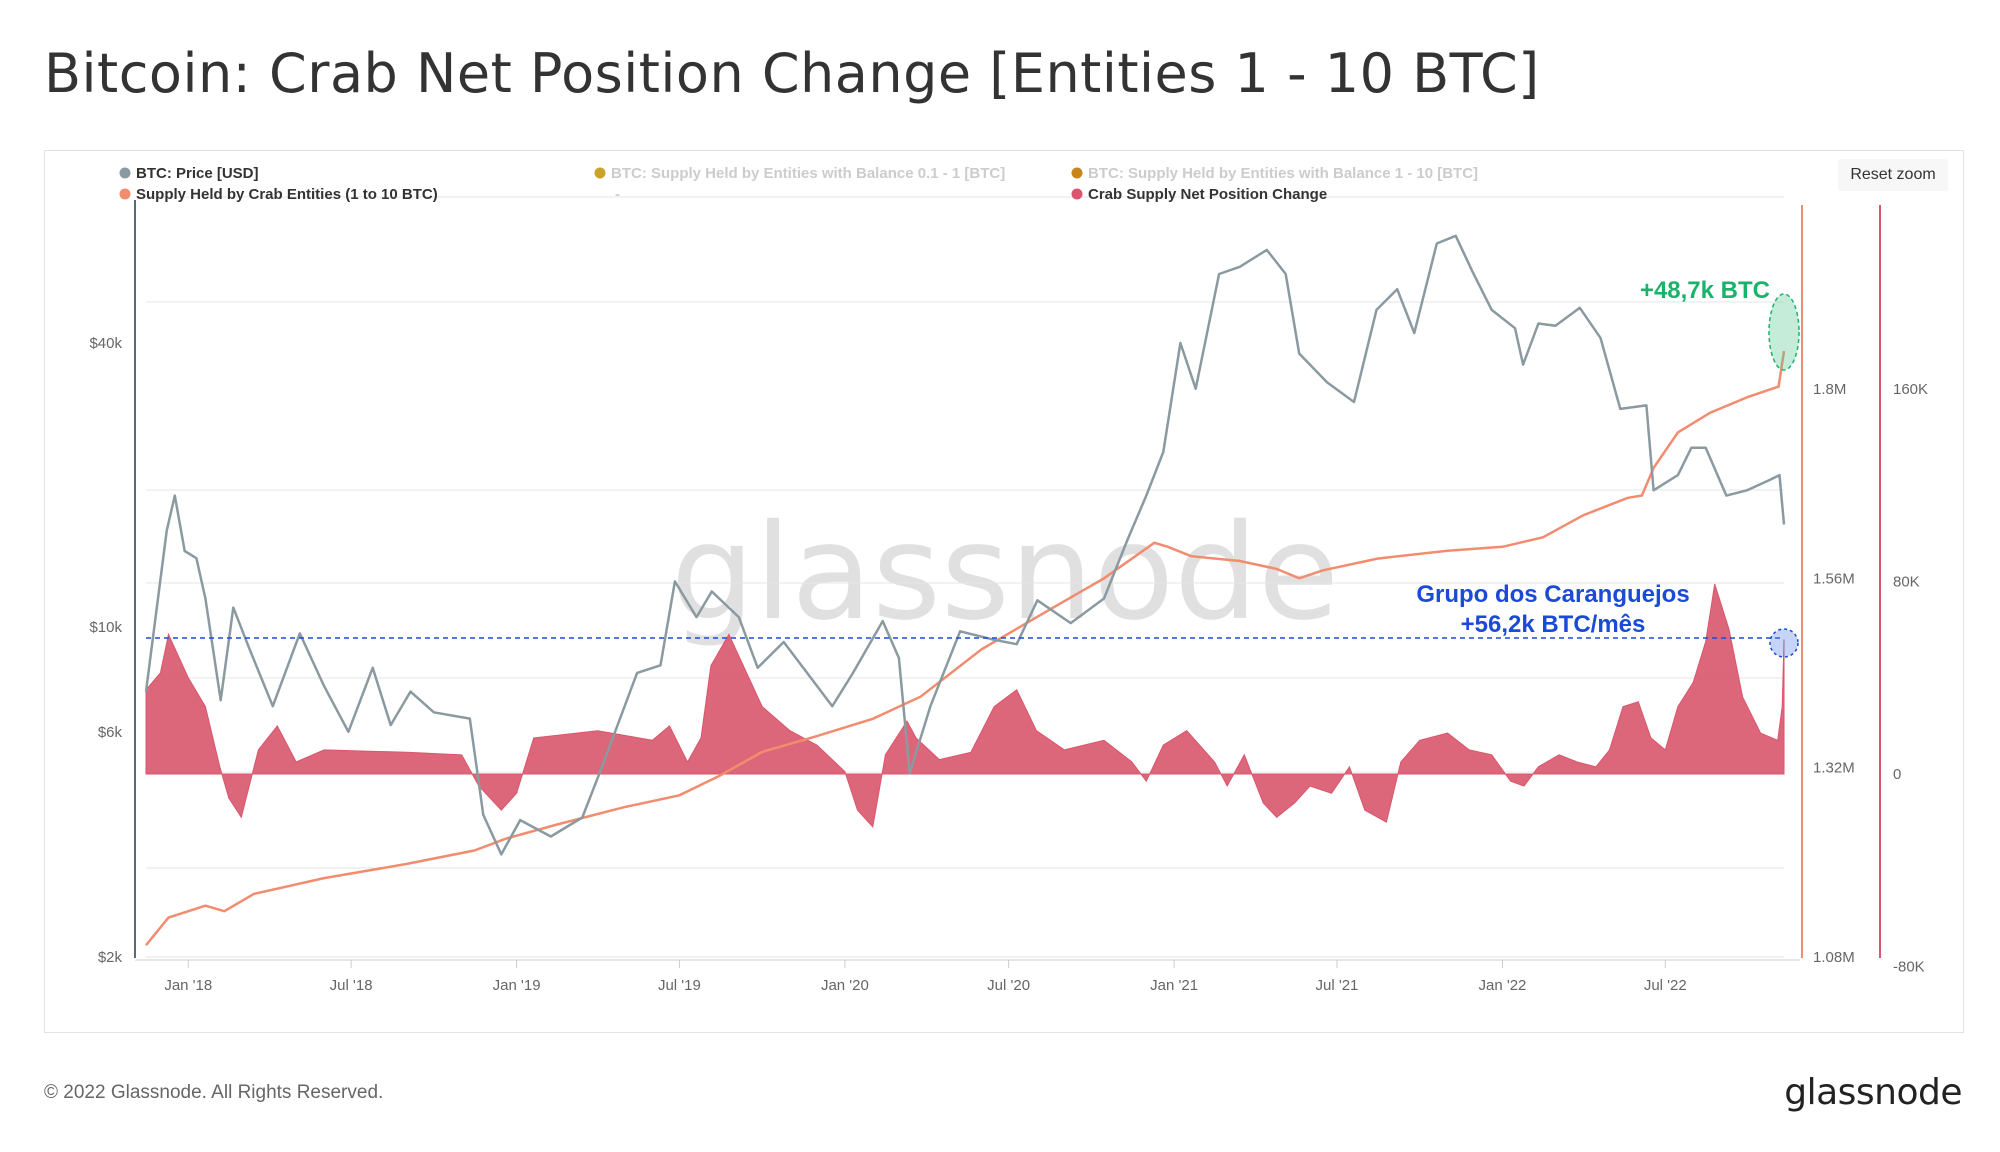 Image resolution: width=2000 pixels, height=1152 pixels. Describe the element at coordinates (1893, 175) in the screenshot. I see `reset-zoom-button: Reset zoom` at that location.